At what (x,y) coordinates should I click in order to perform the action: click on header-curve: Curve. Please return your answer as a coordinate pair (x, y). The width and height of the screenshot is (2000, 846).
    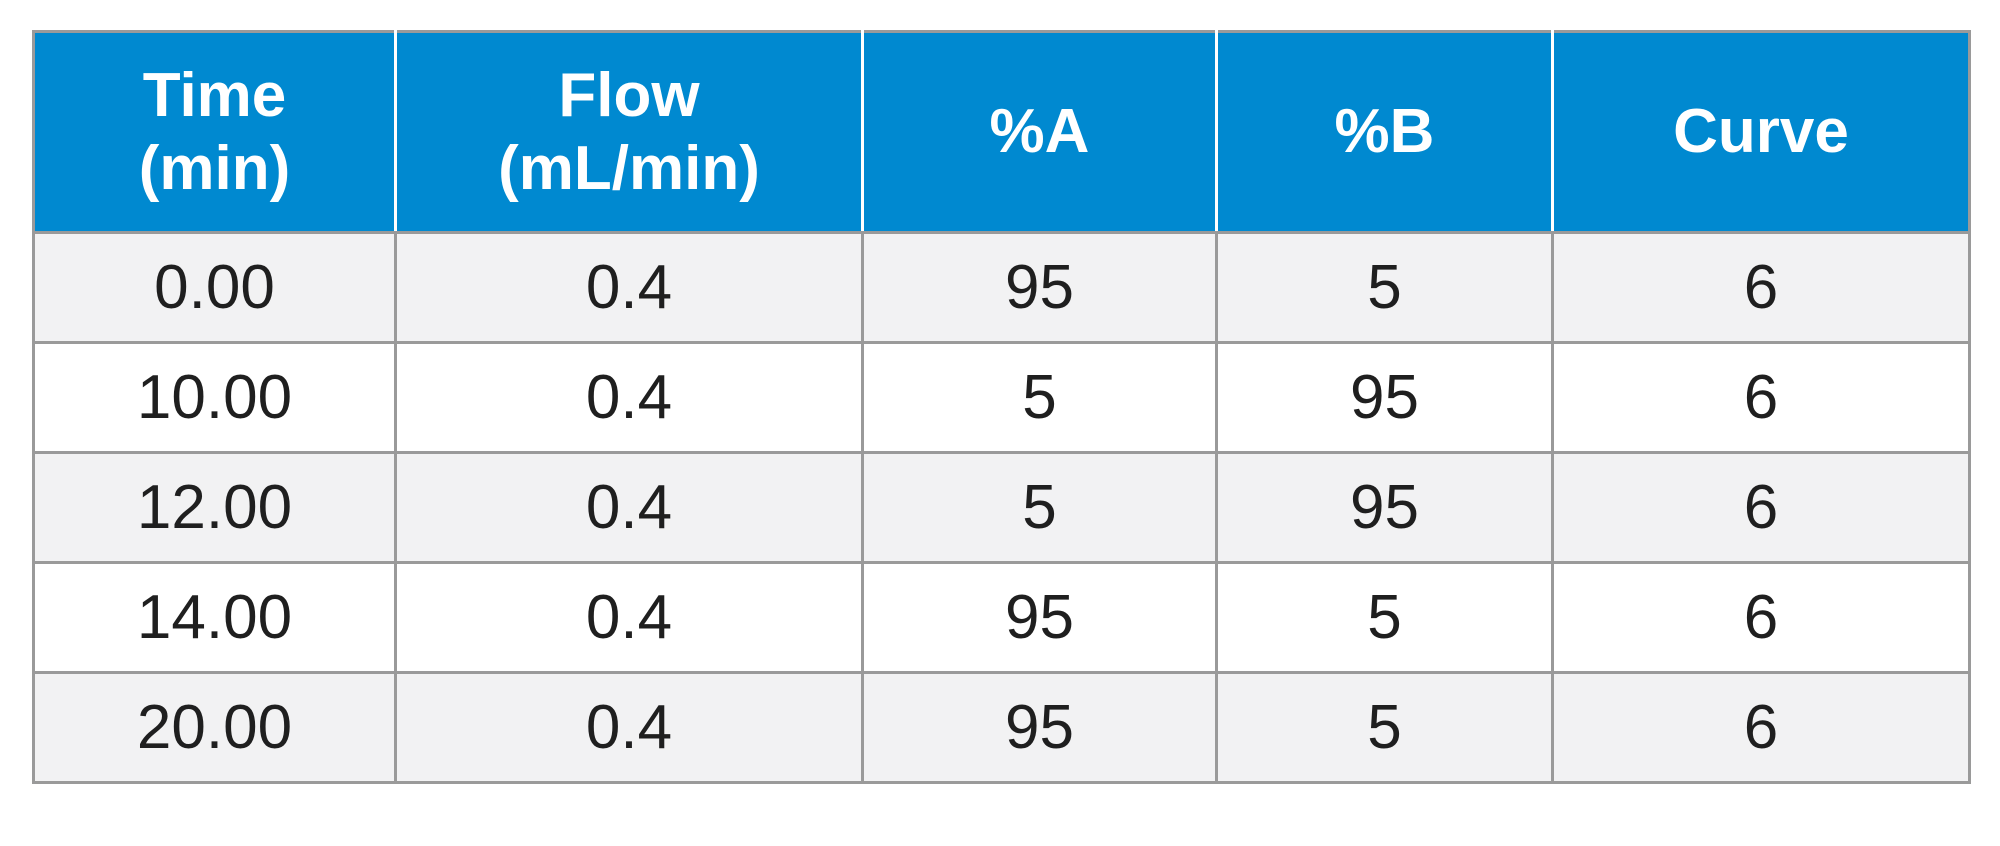
    Looking at the image, I should click on (1761, 132).